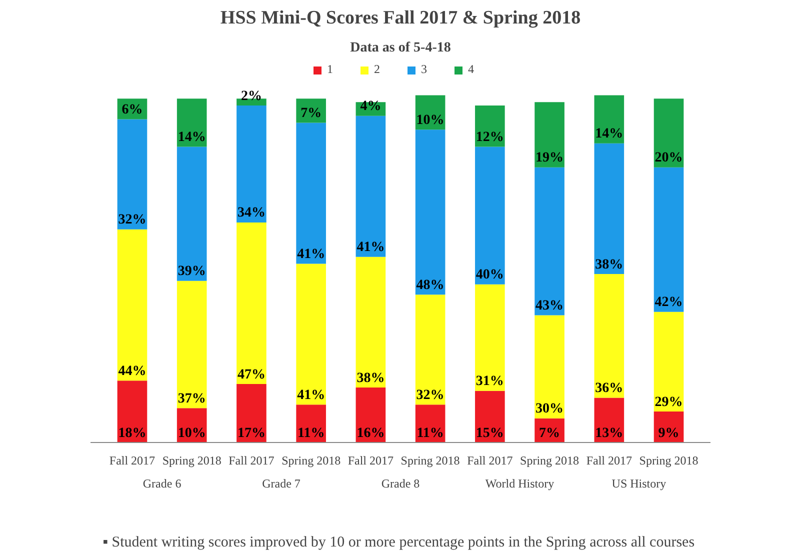  What do you see at coordinates (281, 483) in the screenshot?
I see `text: Grade 7` at bounding box center [281, 483].